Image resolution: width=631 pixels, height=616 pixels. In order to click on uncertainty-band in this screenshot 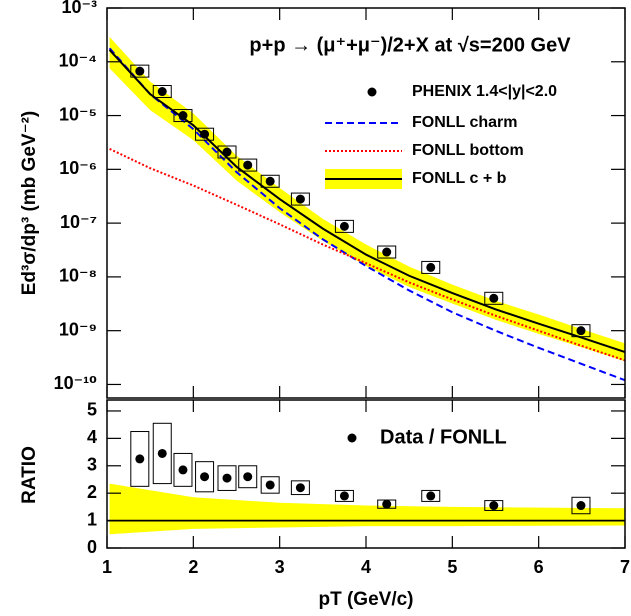, I will do `click(367, 509)`.